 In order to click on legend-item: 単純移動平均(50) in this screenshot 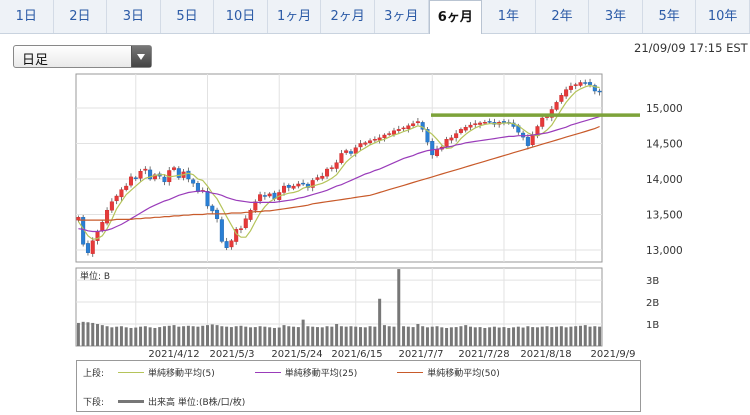, I will do `click(445, 372)`.